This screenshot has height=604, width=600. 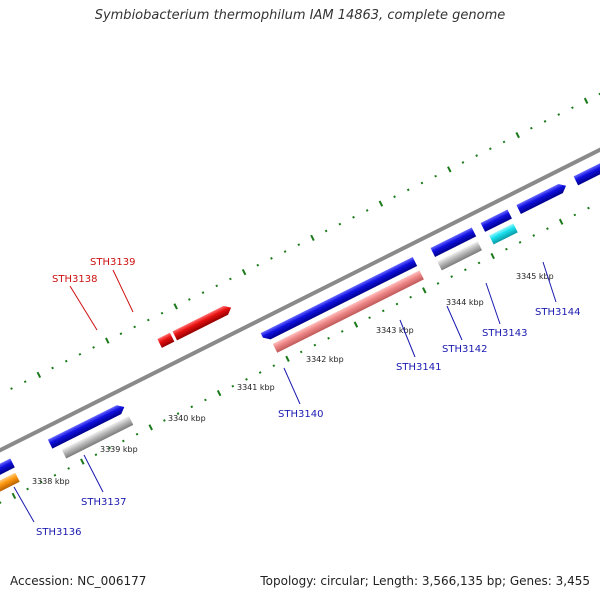 I want to click on leader-sth3143, so click(x=493, y=303).